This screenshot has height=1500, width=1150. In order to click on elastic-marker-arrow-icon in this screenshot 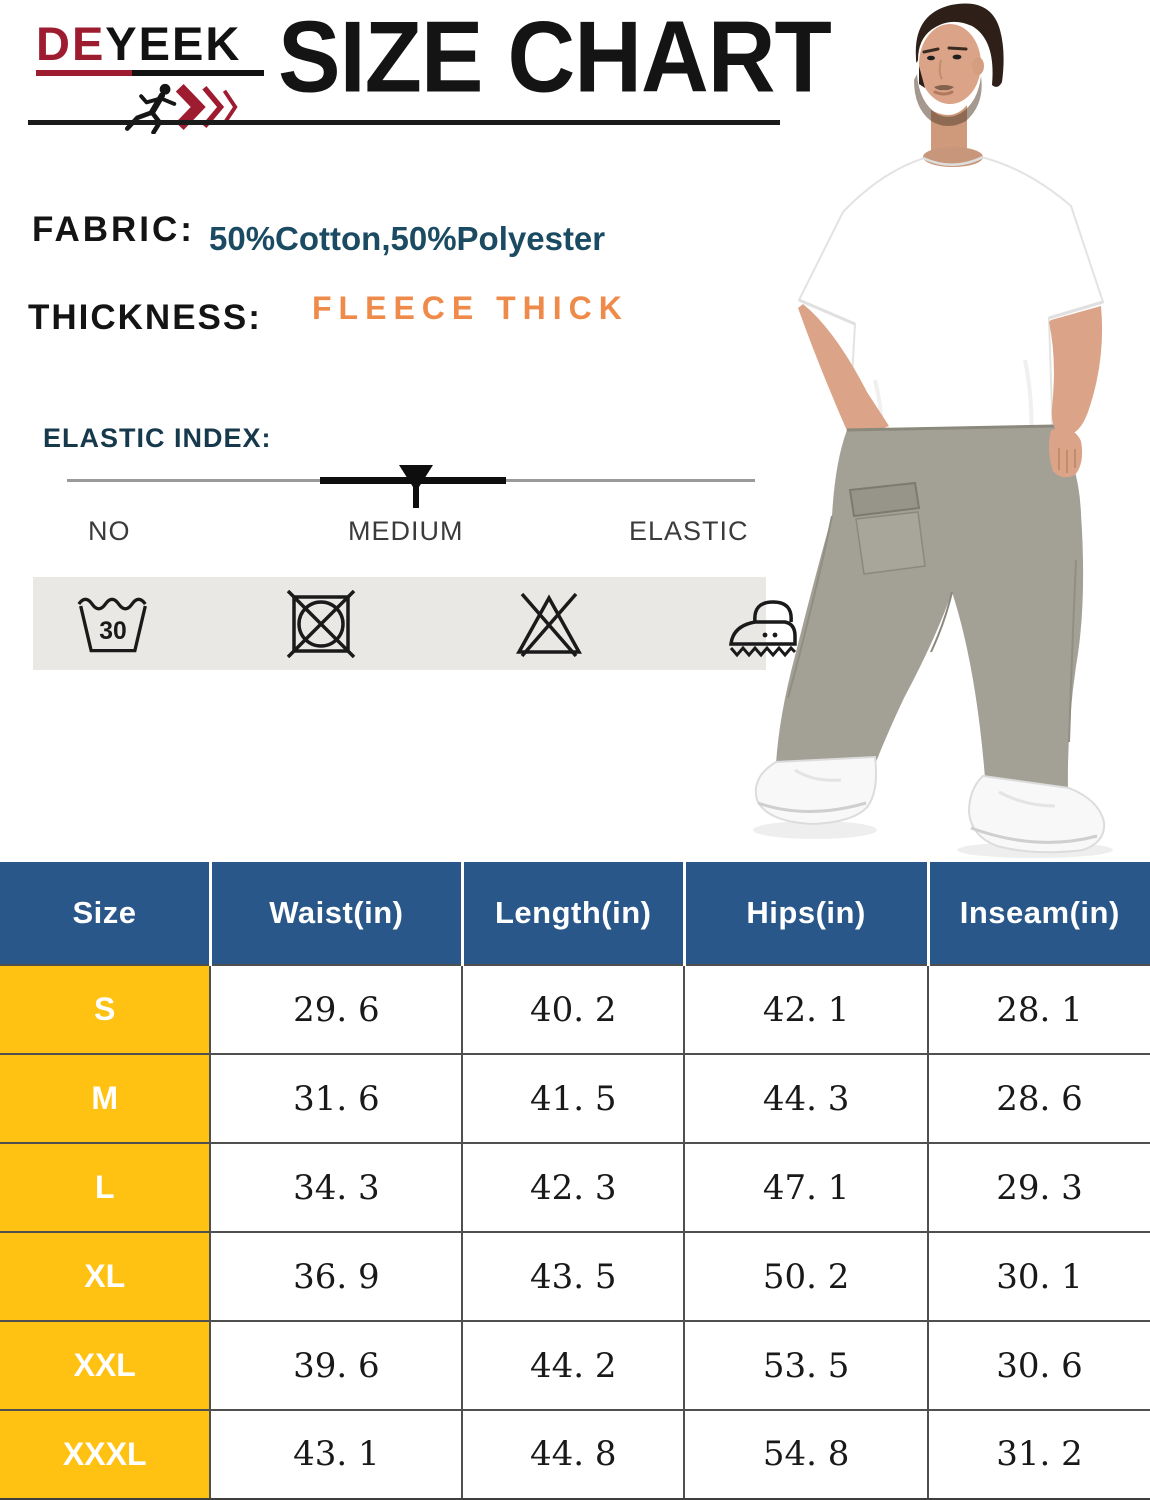, I will do `click(416, 486)`.